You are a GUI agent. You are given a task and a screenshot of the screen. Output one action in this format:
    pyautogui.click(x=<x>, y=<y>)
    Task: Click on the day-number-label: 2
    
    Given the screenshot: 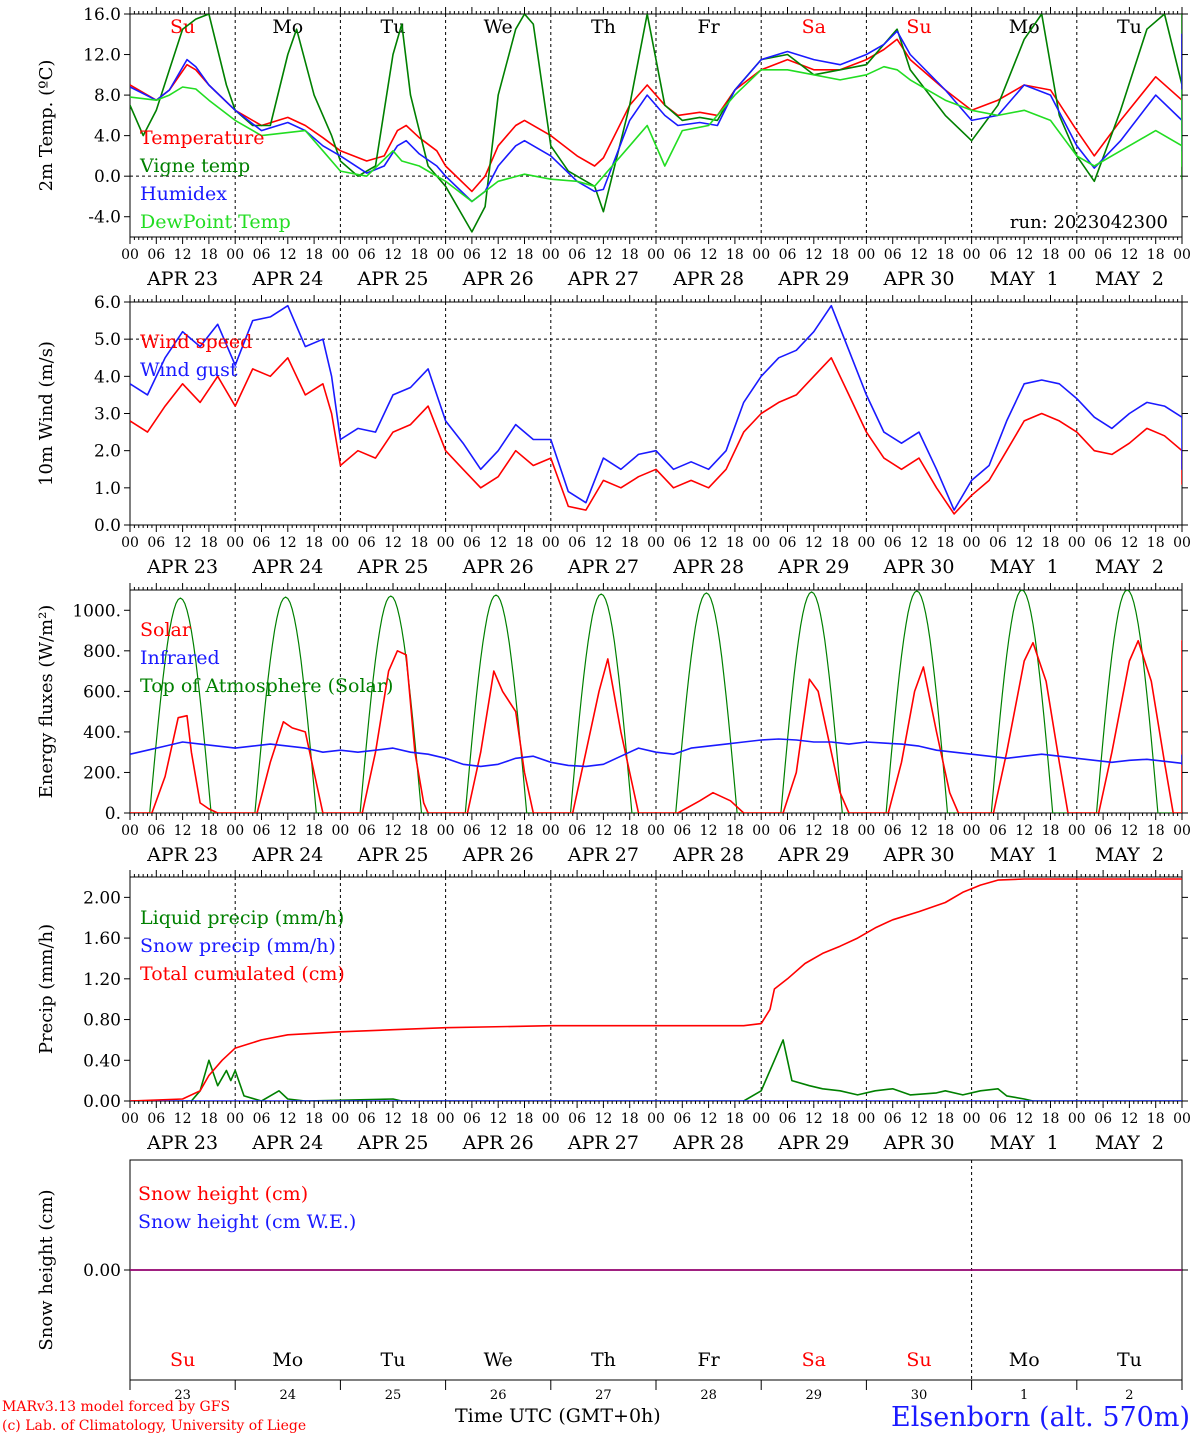 What is the action you would take?
    pyautogui.click(x=1129, y=1395)
    